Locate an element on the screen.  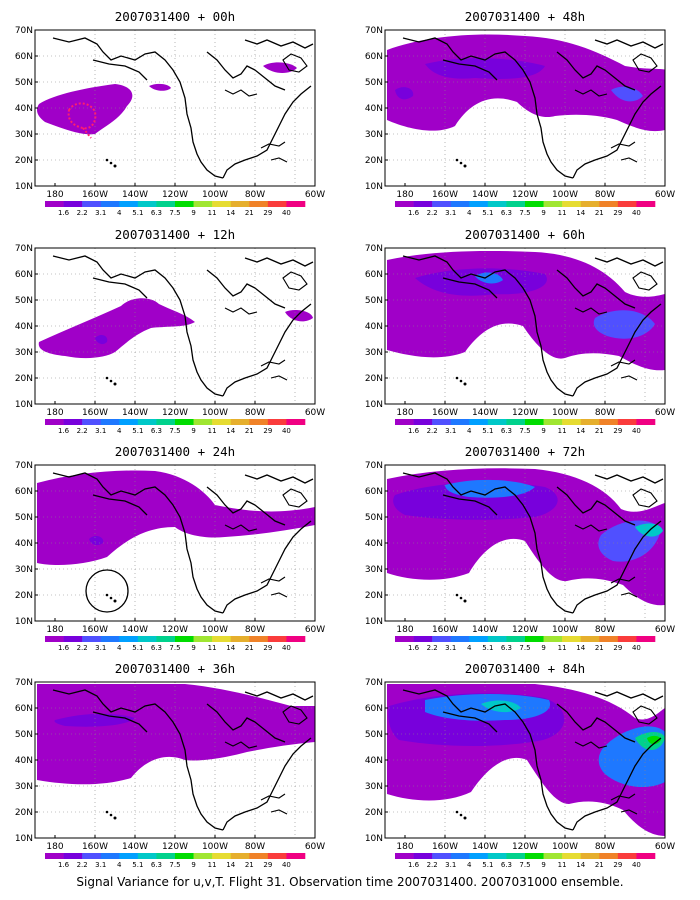
colorbar-label: 5.1 is located at coordinates (137, 213).